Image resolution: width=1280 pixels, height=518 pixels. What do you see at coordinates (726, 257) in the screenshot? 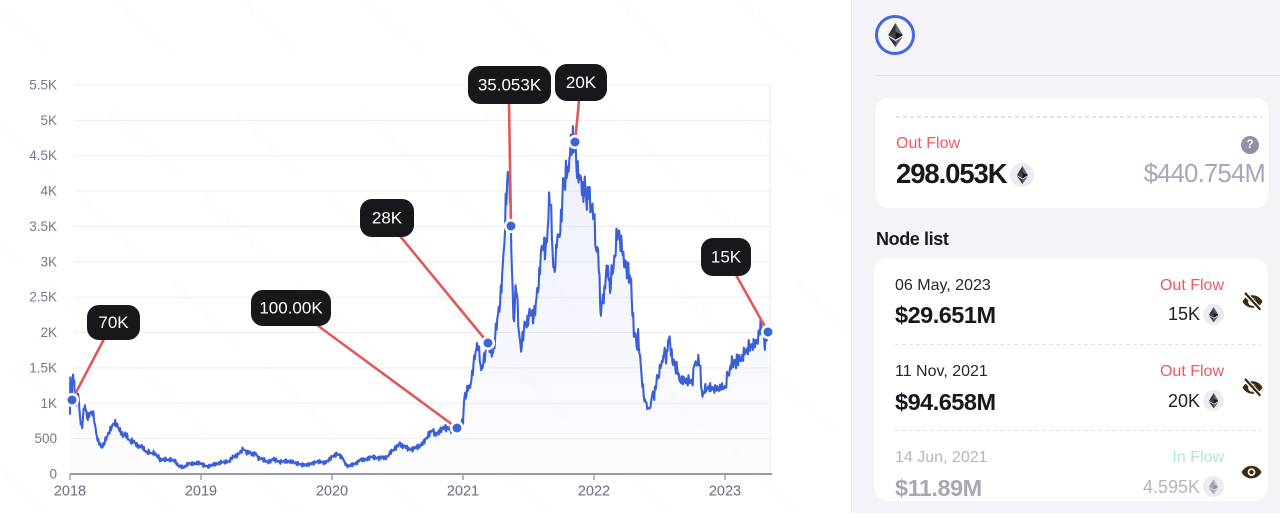
I see `svg-text: 15K` at bounding box center [726, 257].